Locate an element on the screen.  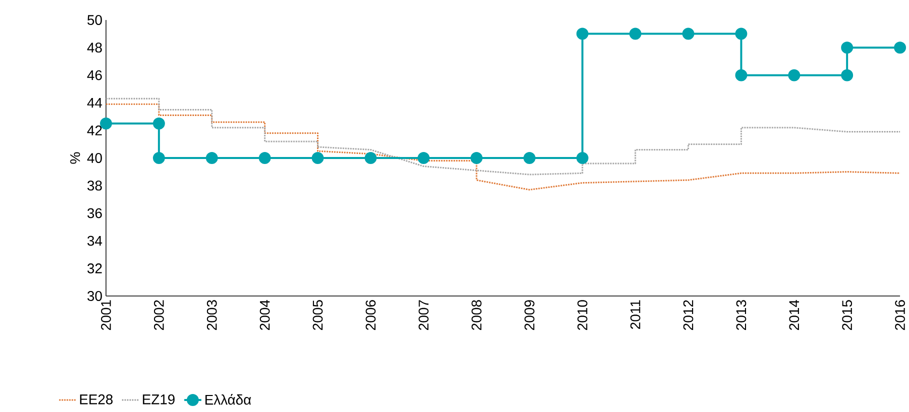
y-tick-label: 36 is located at coordinates (94, 213).